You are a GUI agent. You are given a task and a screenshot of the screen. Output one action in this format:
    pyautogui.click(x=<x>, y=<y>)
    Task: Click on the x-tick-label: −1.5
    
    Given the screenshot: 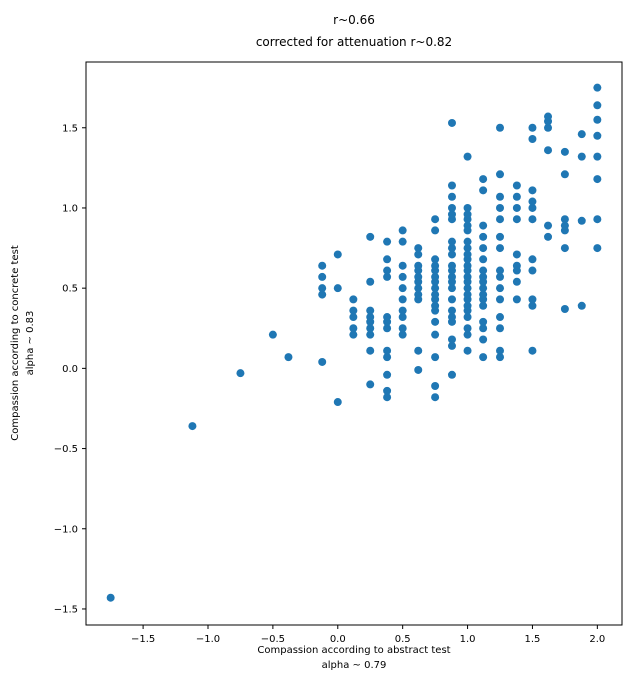 What is the action you would take?
    pyautogui.click(x=143, y=639)
    